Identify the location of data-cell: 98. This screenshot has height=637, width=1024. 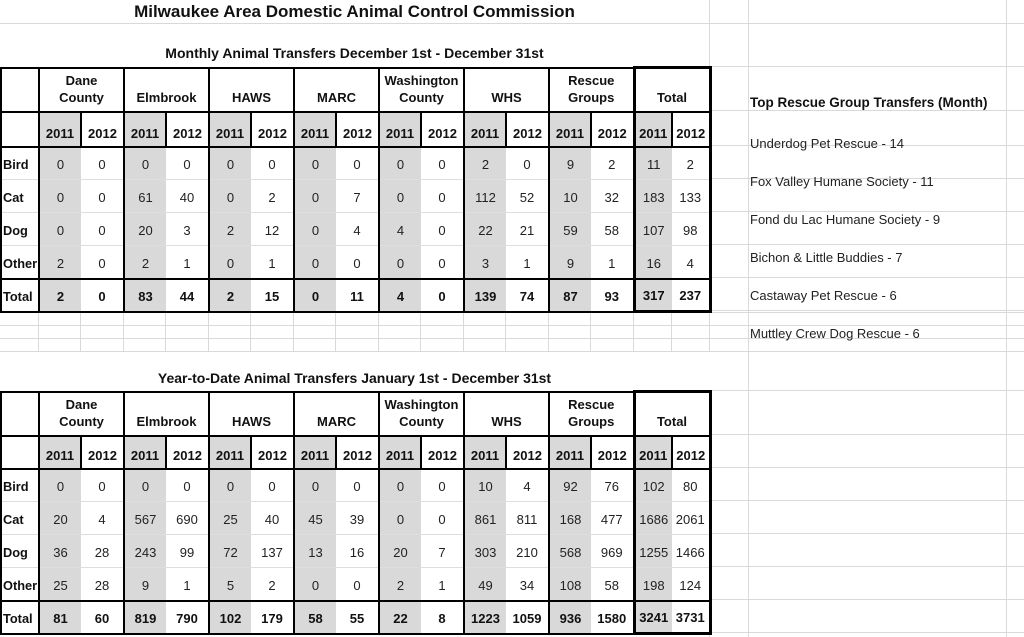
(692, 229).